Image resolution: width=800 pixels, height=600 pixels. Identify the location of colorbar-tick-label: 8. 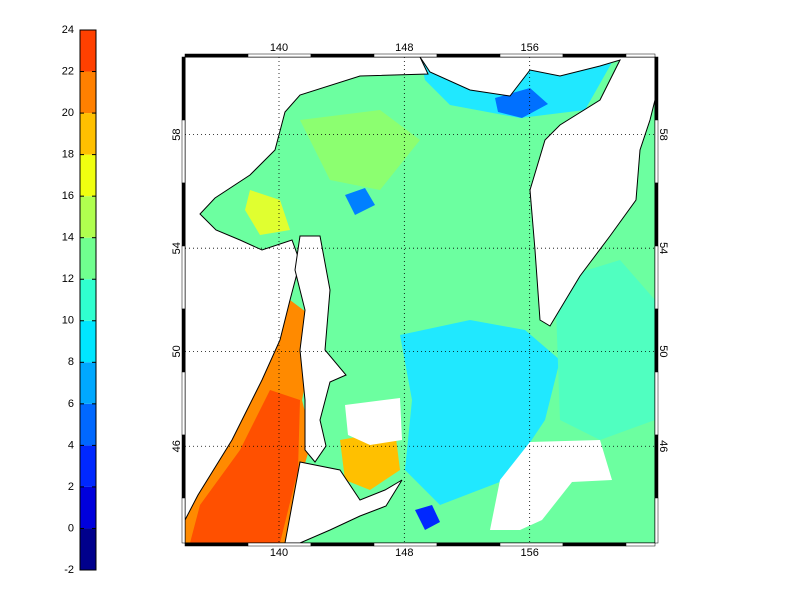
(71, 362).